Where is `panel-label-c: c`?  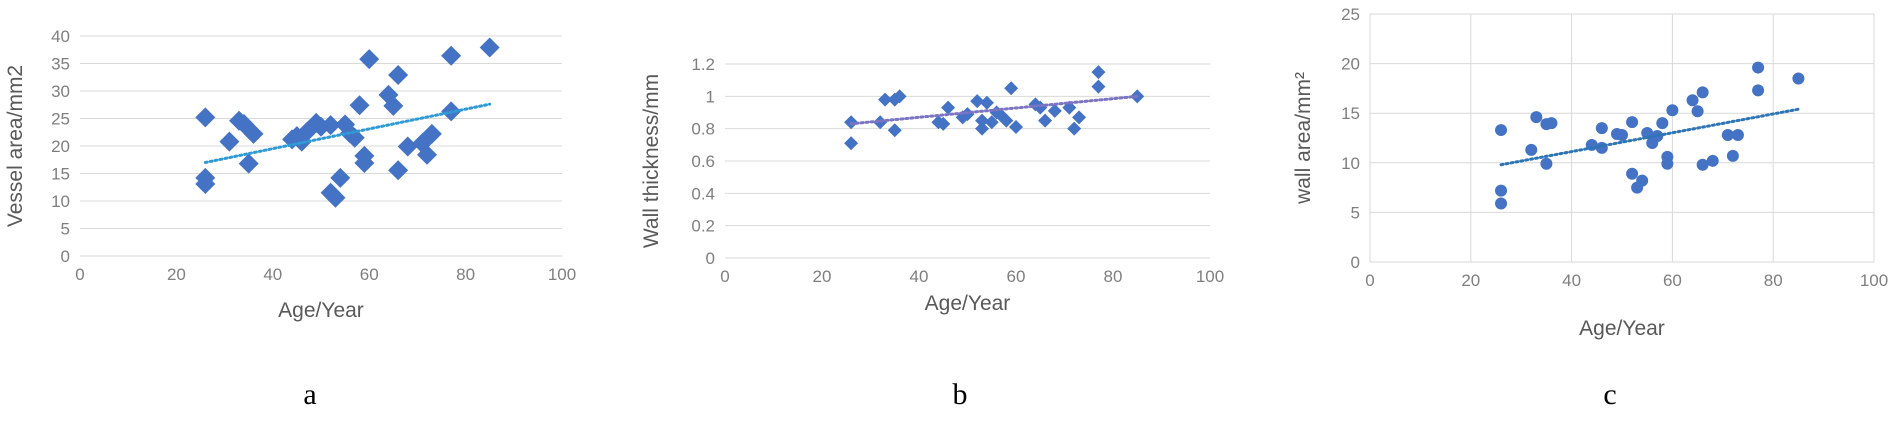
panel-label-c: c is located at coordinates (1610, 394).